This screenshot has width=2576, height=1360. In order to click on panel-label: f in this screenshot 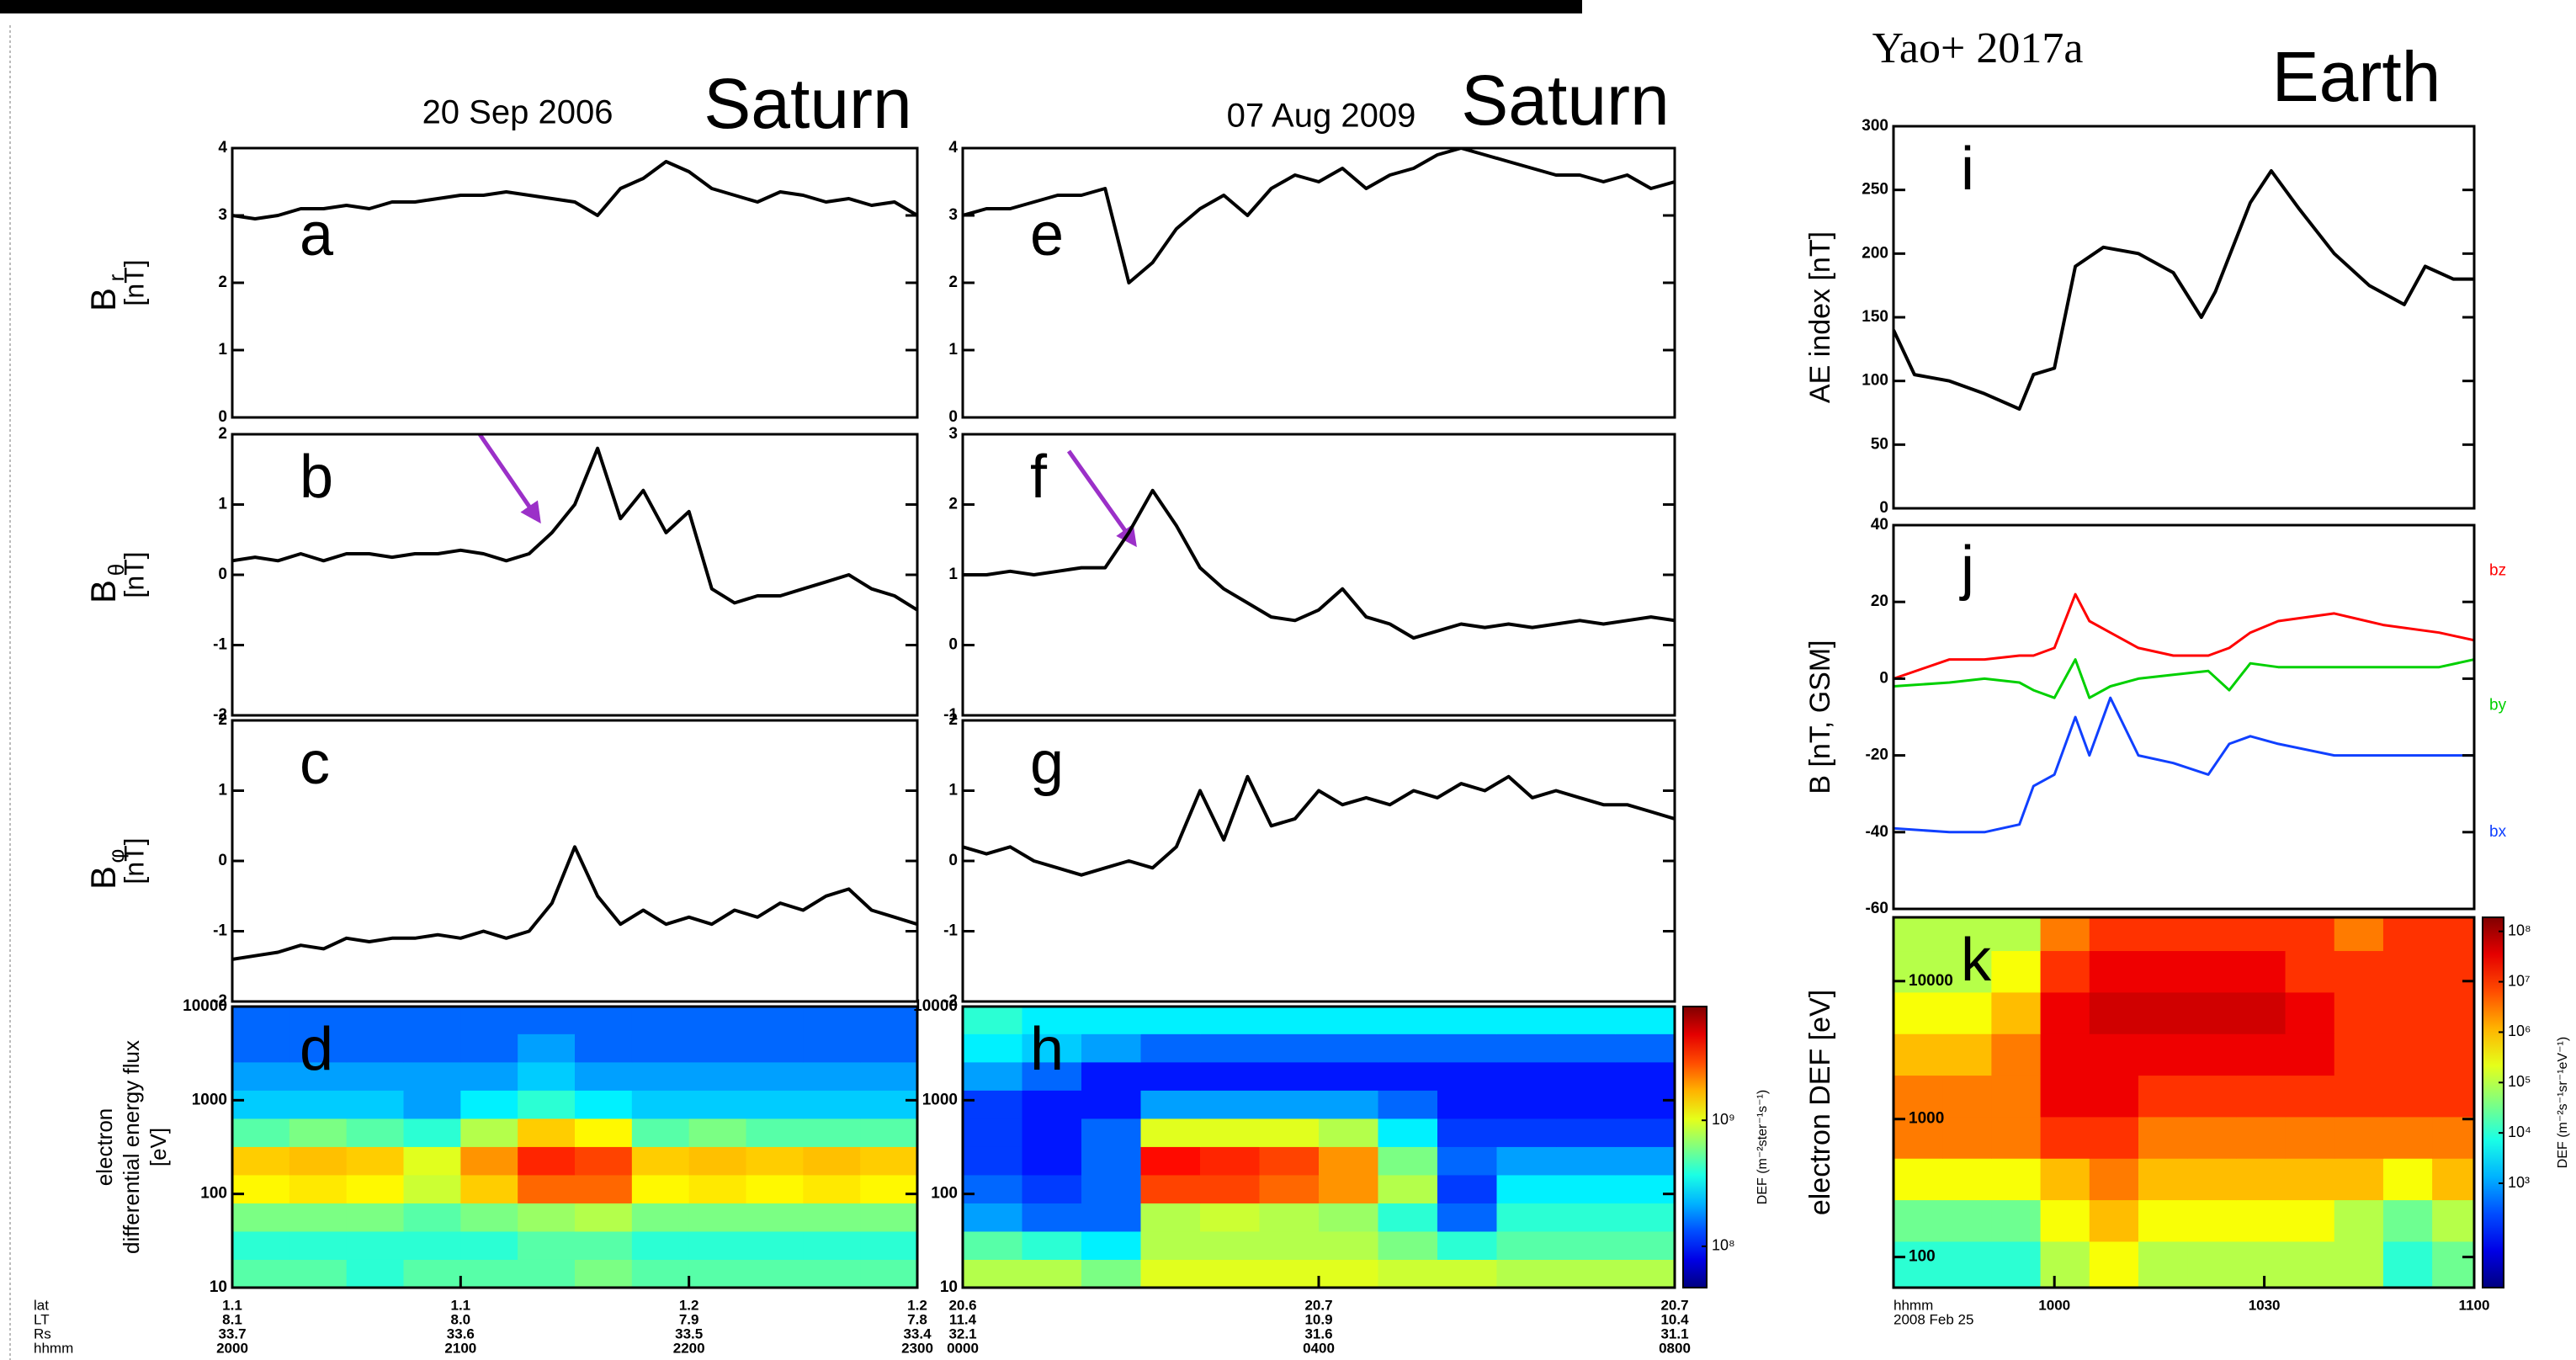, I will do `click(1039, 477)`.